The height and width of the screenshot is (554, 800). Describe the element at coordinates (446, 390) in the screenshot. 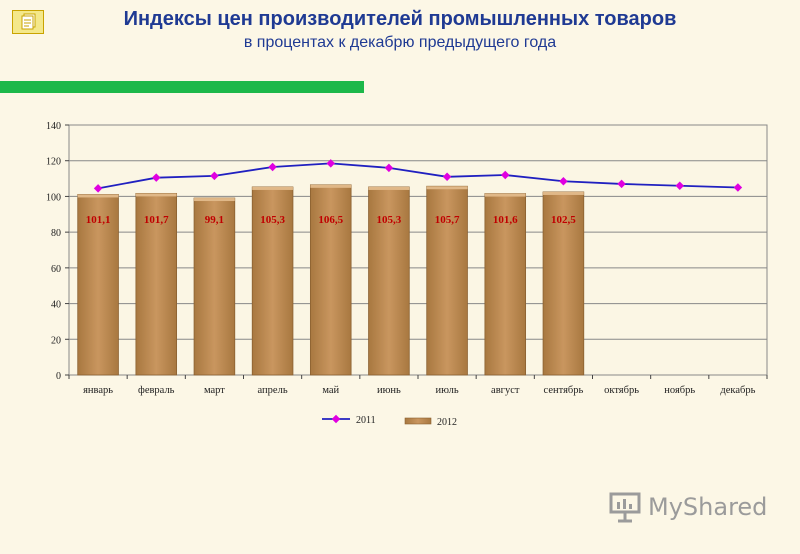

I see `x-tick-label: июль` at that location.